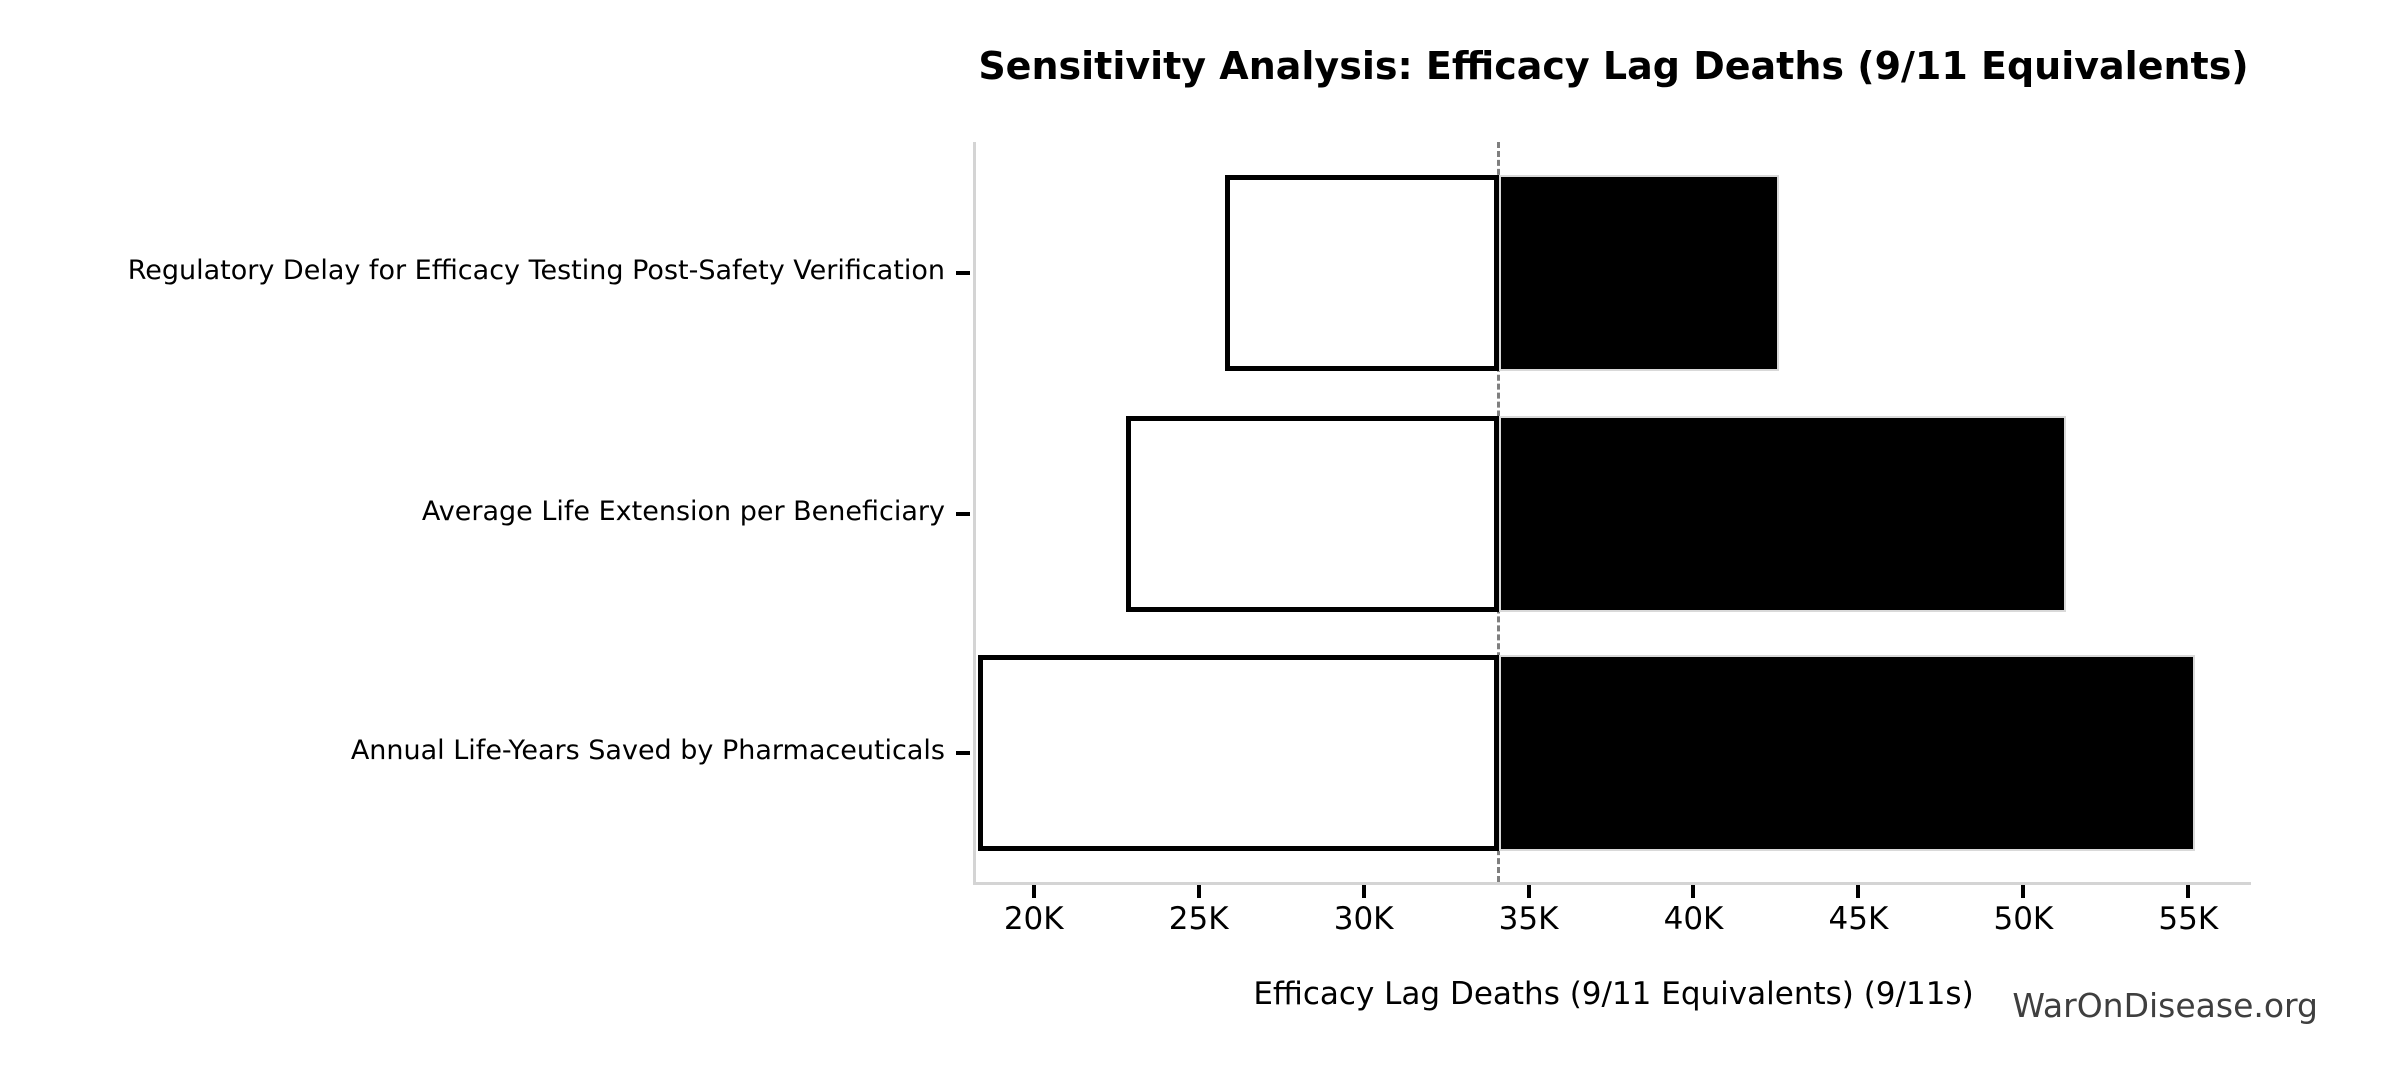 This screenshot has width=2385, height=1075. I want to click on x-axis-spine, so click(1612, 883).